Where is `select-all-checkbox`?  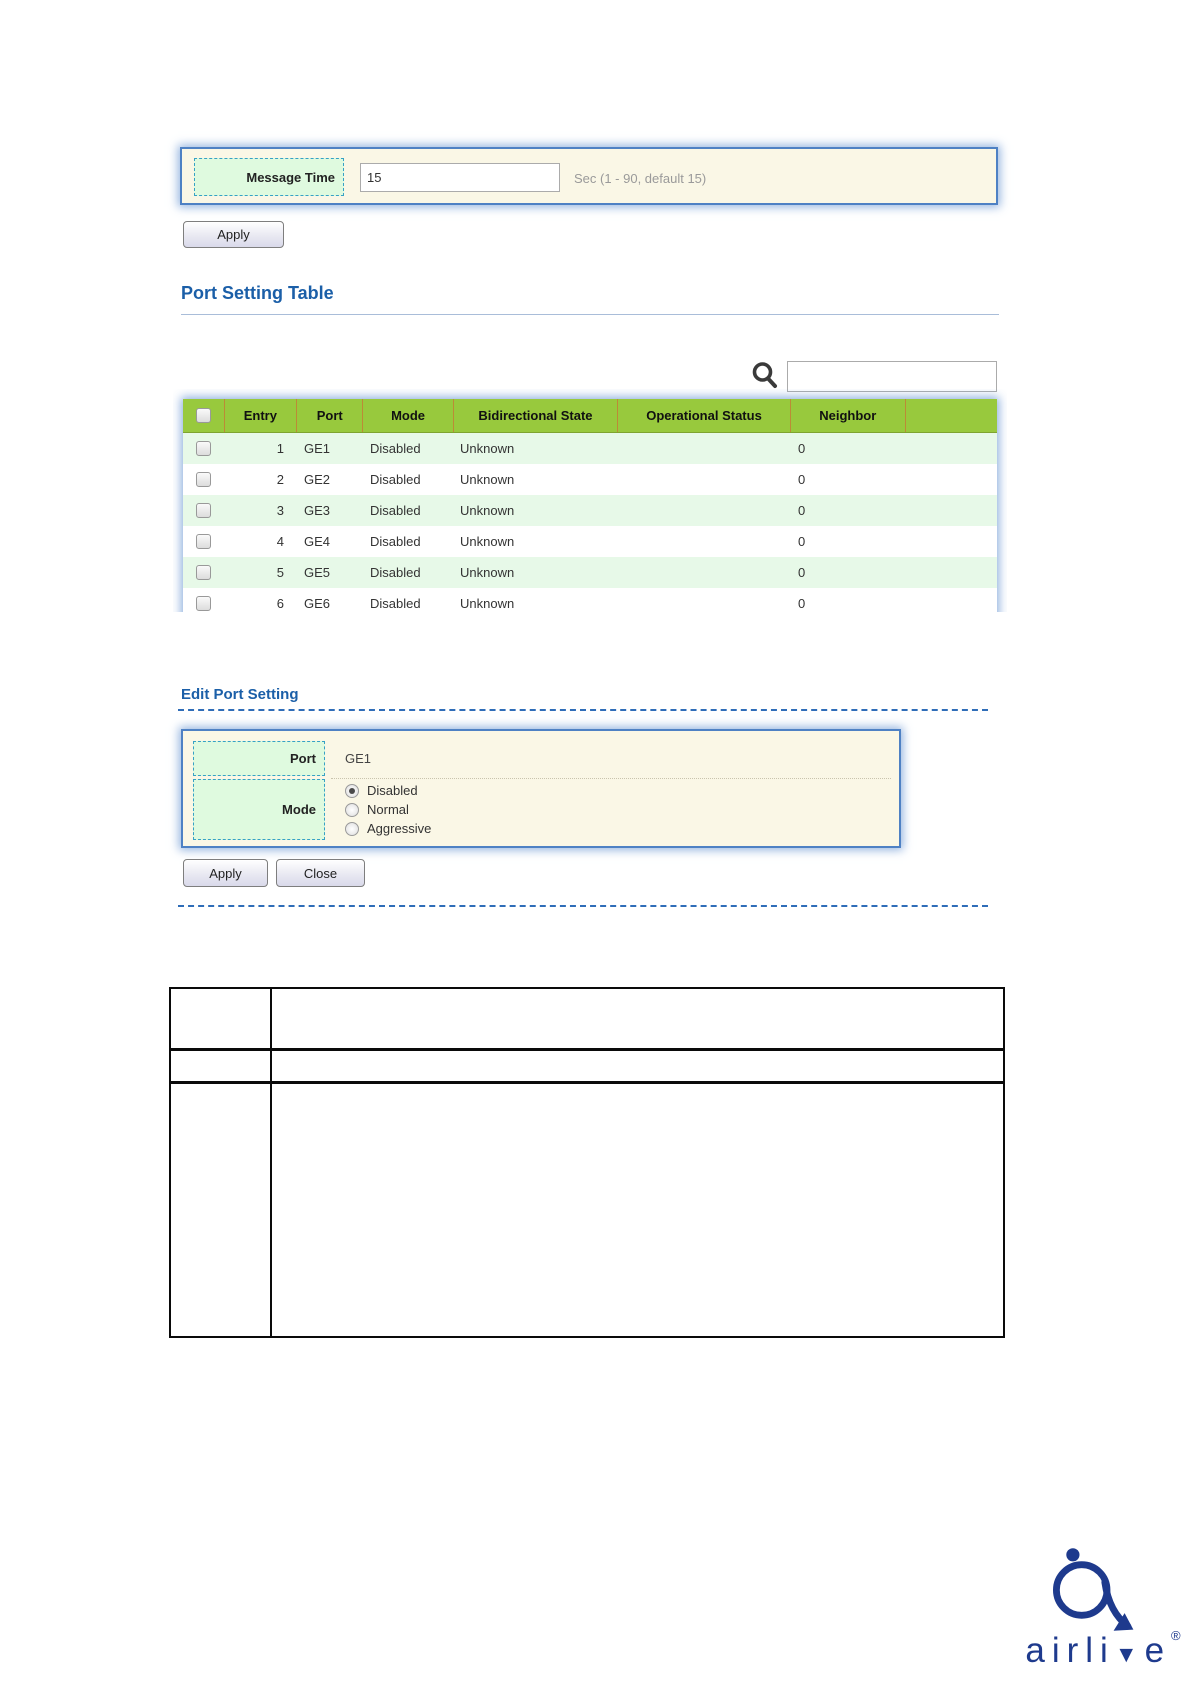
select-all-checkbox is located at coordinates (203, 415).